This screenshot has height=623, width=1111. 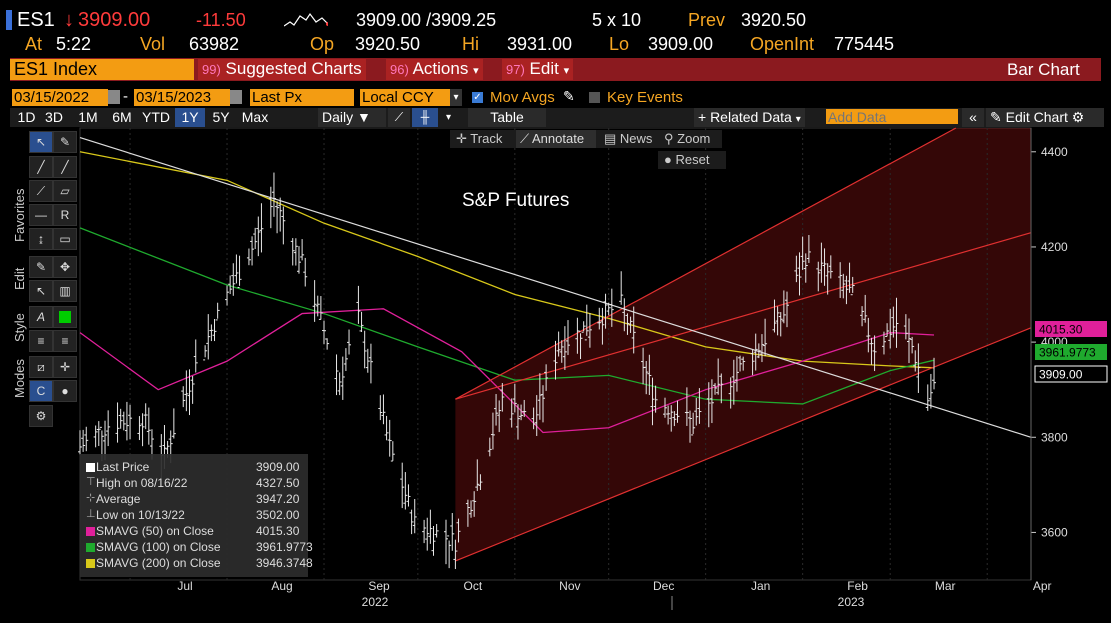 I want to click on add-data-input, so click(x=892, y=116).